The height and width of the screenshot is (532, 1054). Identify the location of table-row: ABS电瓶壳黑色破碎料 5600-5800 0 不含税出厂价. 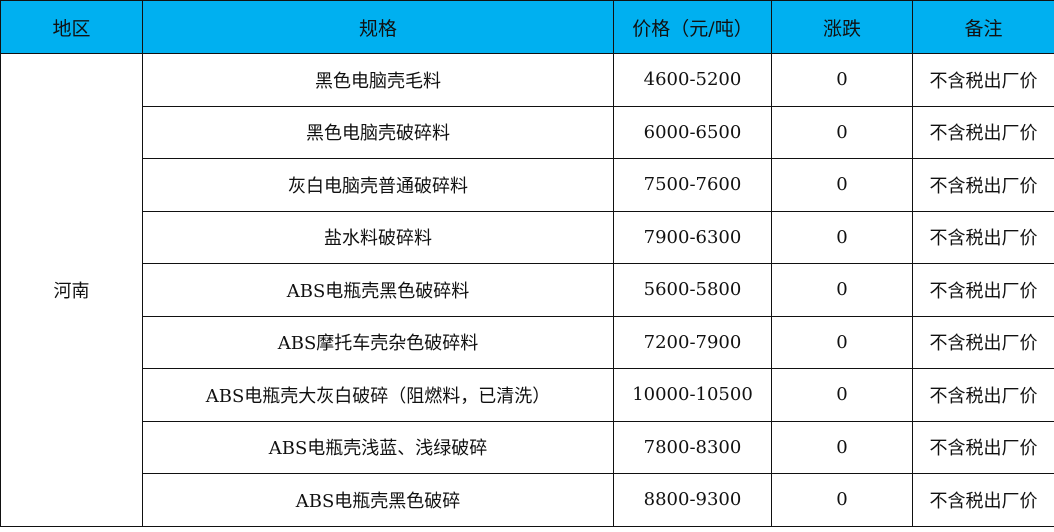
(527, 290).